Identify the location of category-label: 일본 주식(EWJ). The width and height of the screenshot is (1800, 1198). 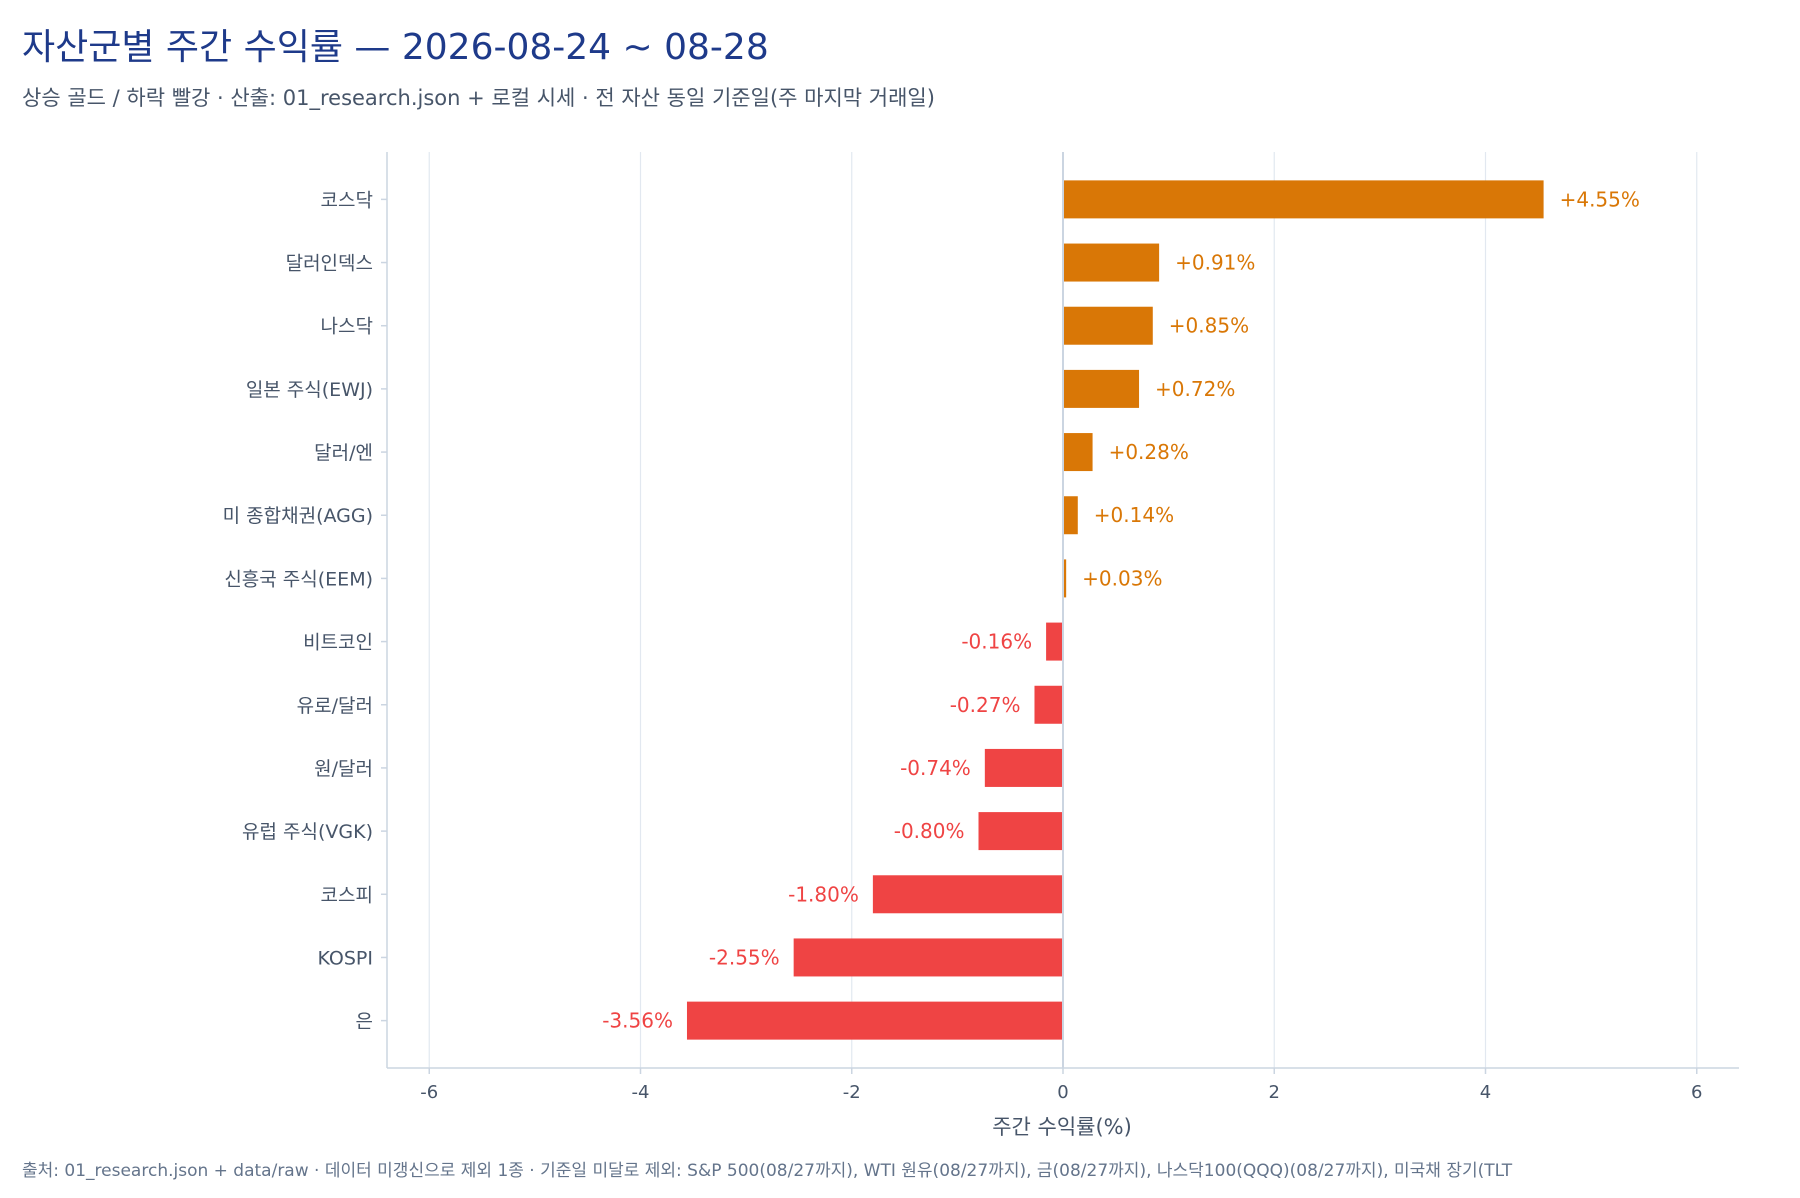
(309, 390).